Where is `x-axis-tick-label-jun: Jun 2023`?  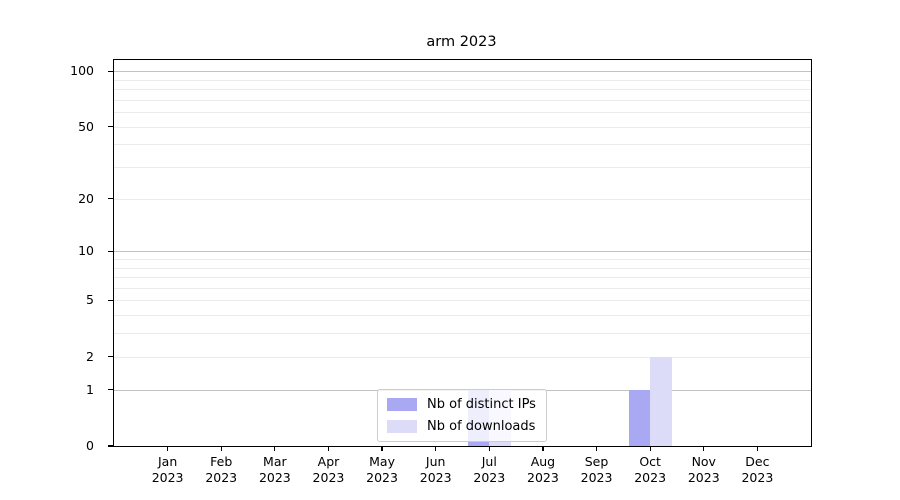 x-axis-tick-label-jun: Jun 2023 is located at coordinates (435, 469).